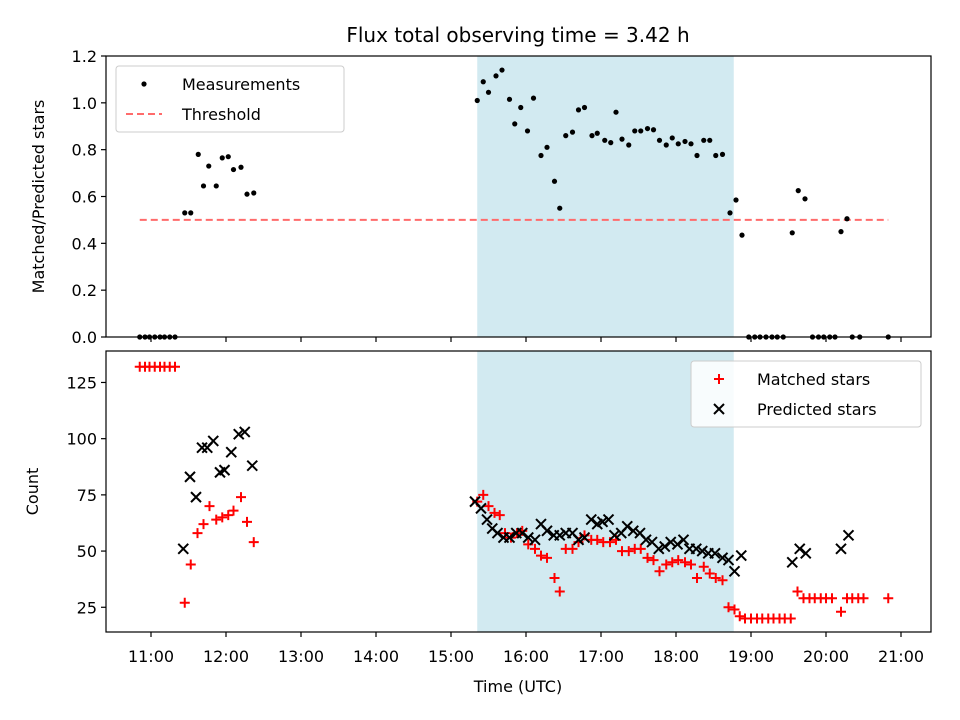 This screenshot has height=720, width=960. Describe the element at coordinates (826, 656) in the screenshot. I see `x-tick-label: 20:00` at that location.